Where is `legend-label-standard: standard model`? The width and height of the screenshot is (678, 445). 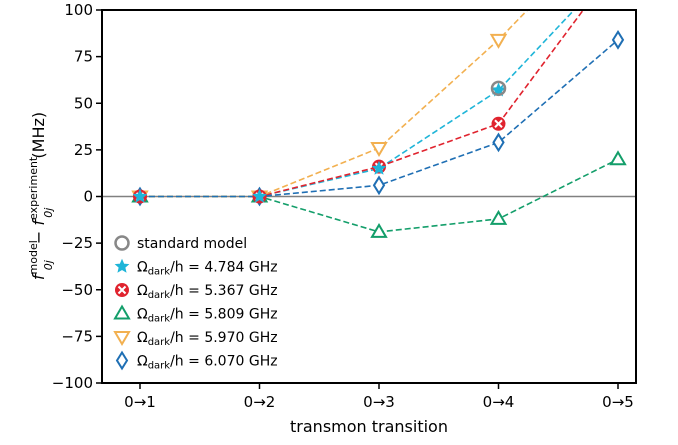
legend-label-standard: standard model is located at coordinates (192, 244).